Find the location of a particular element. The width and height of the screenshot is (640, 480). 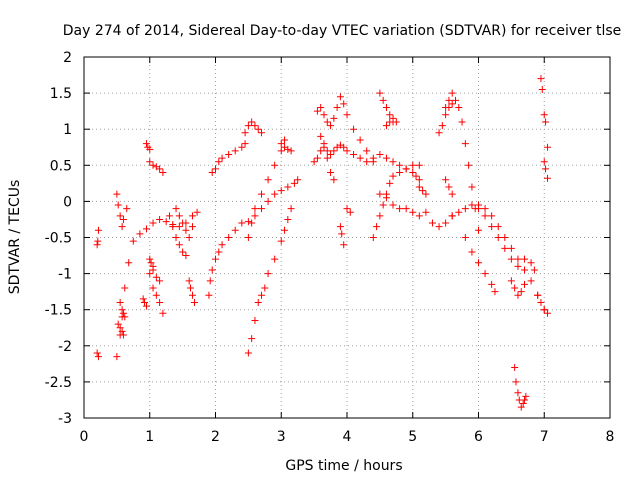

series-s05 is located at coordinates (120, 329).